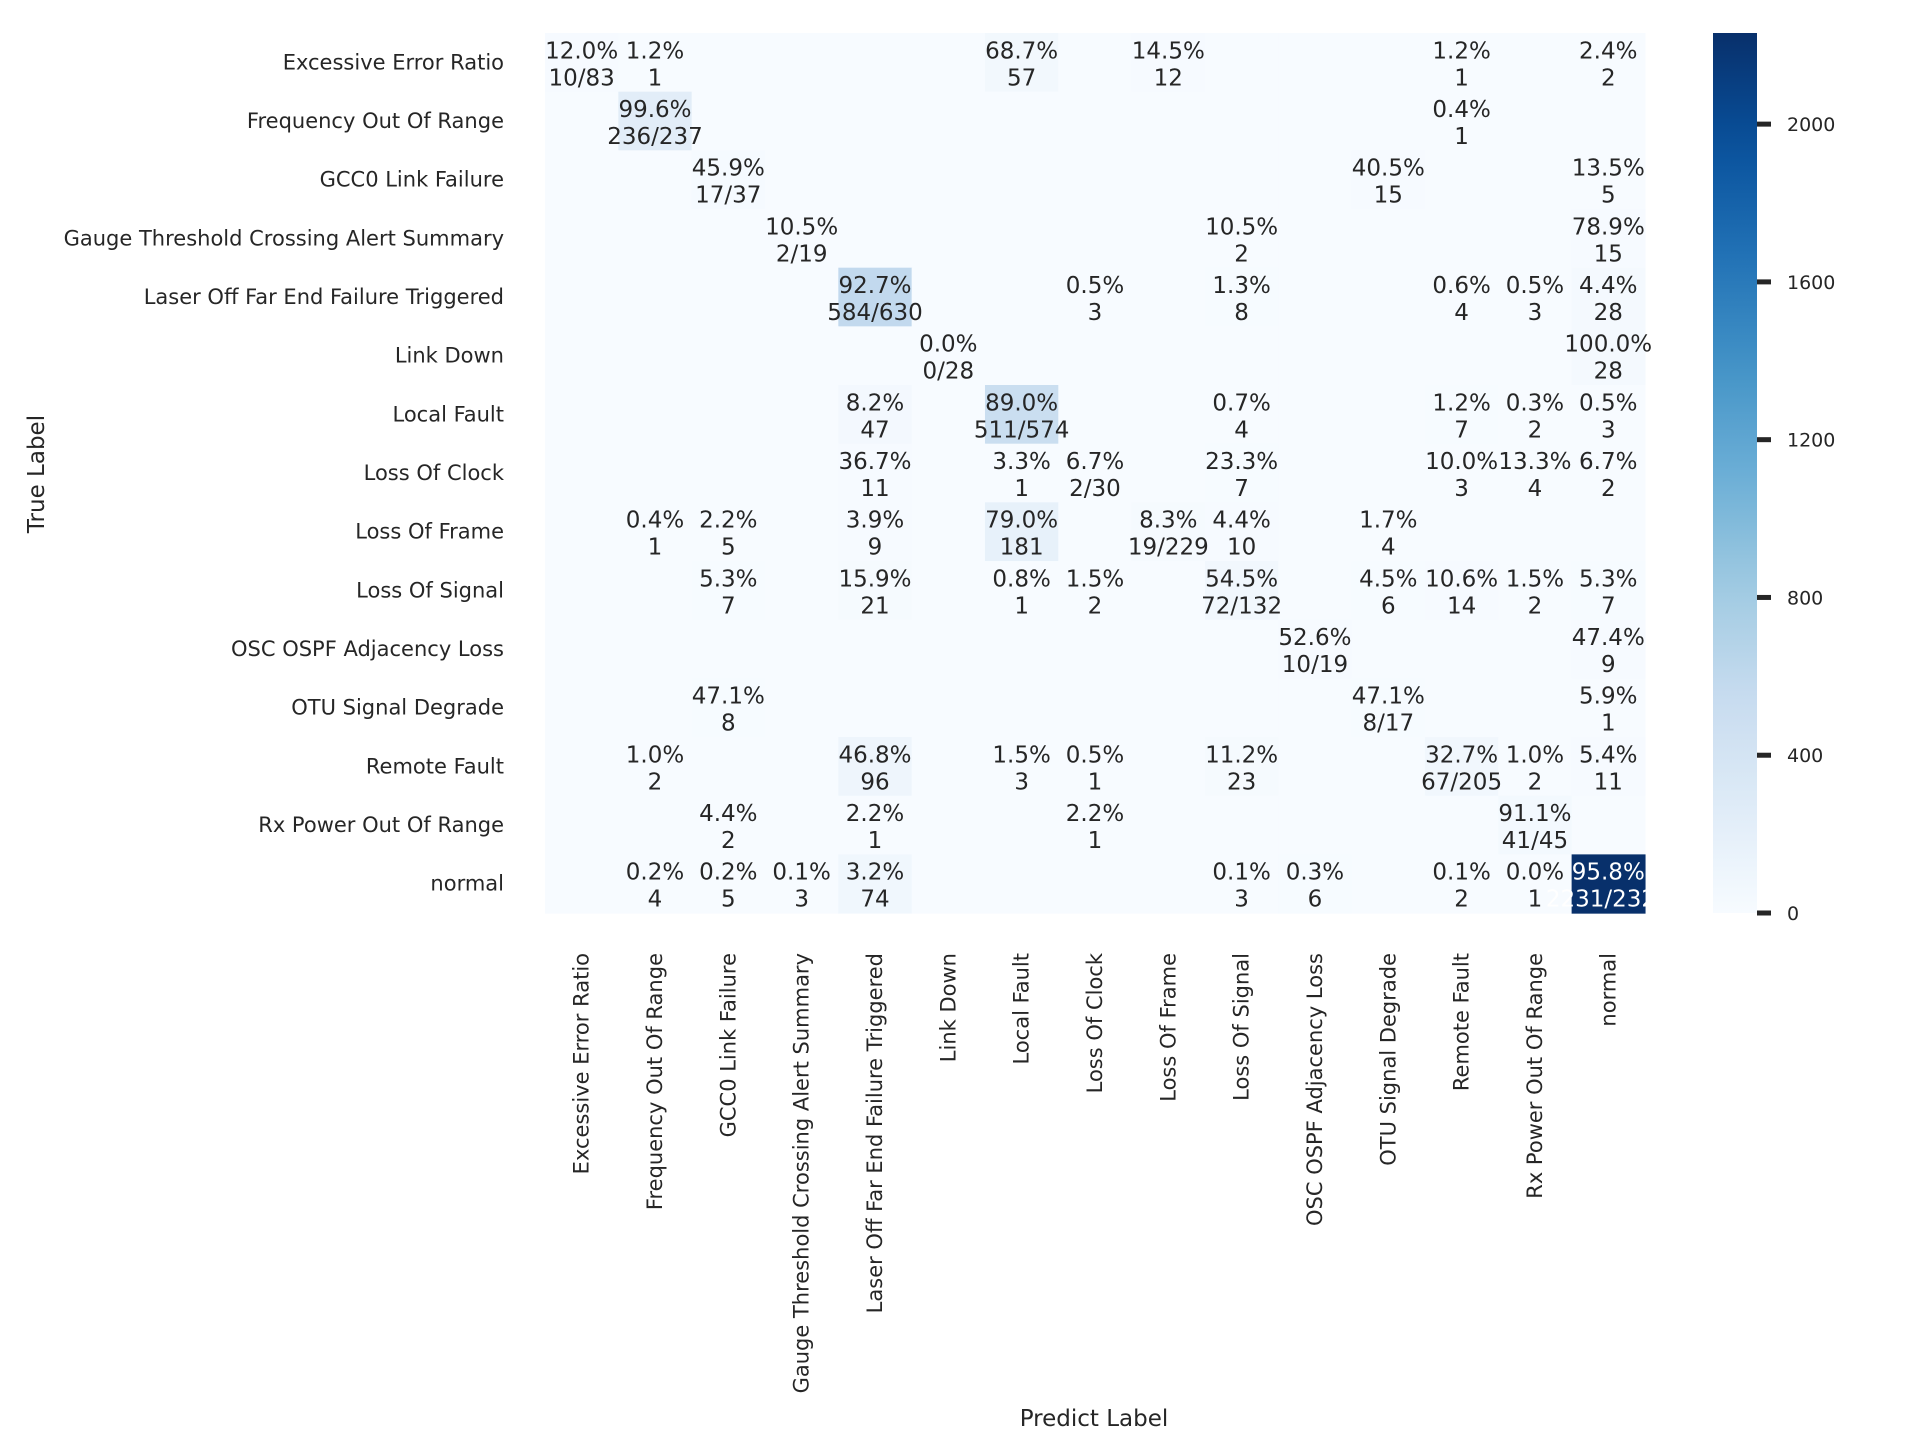 This screenshot has height=1440, width=1920. Describe the element at coordinates (655, 521) in the screenshot. I see `cell-percent-label: 0.4%` at that location.